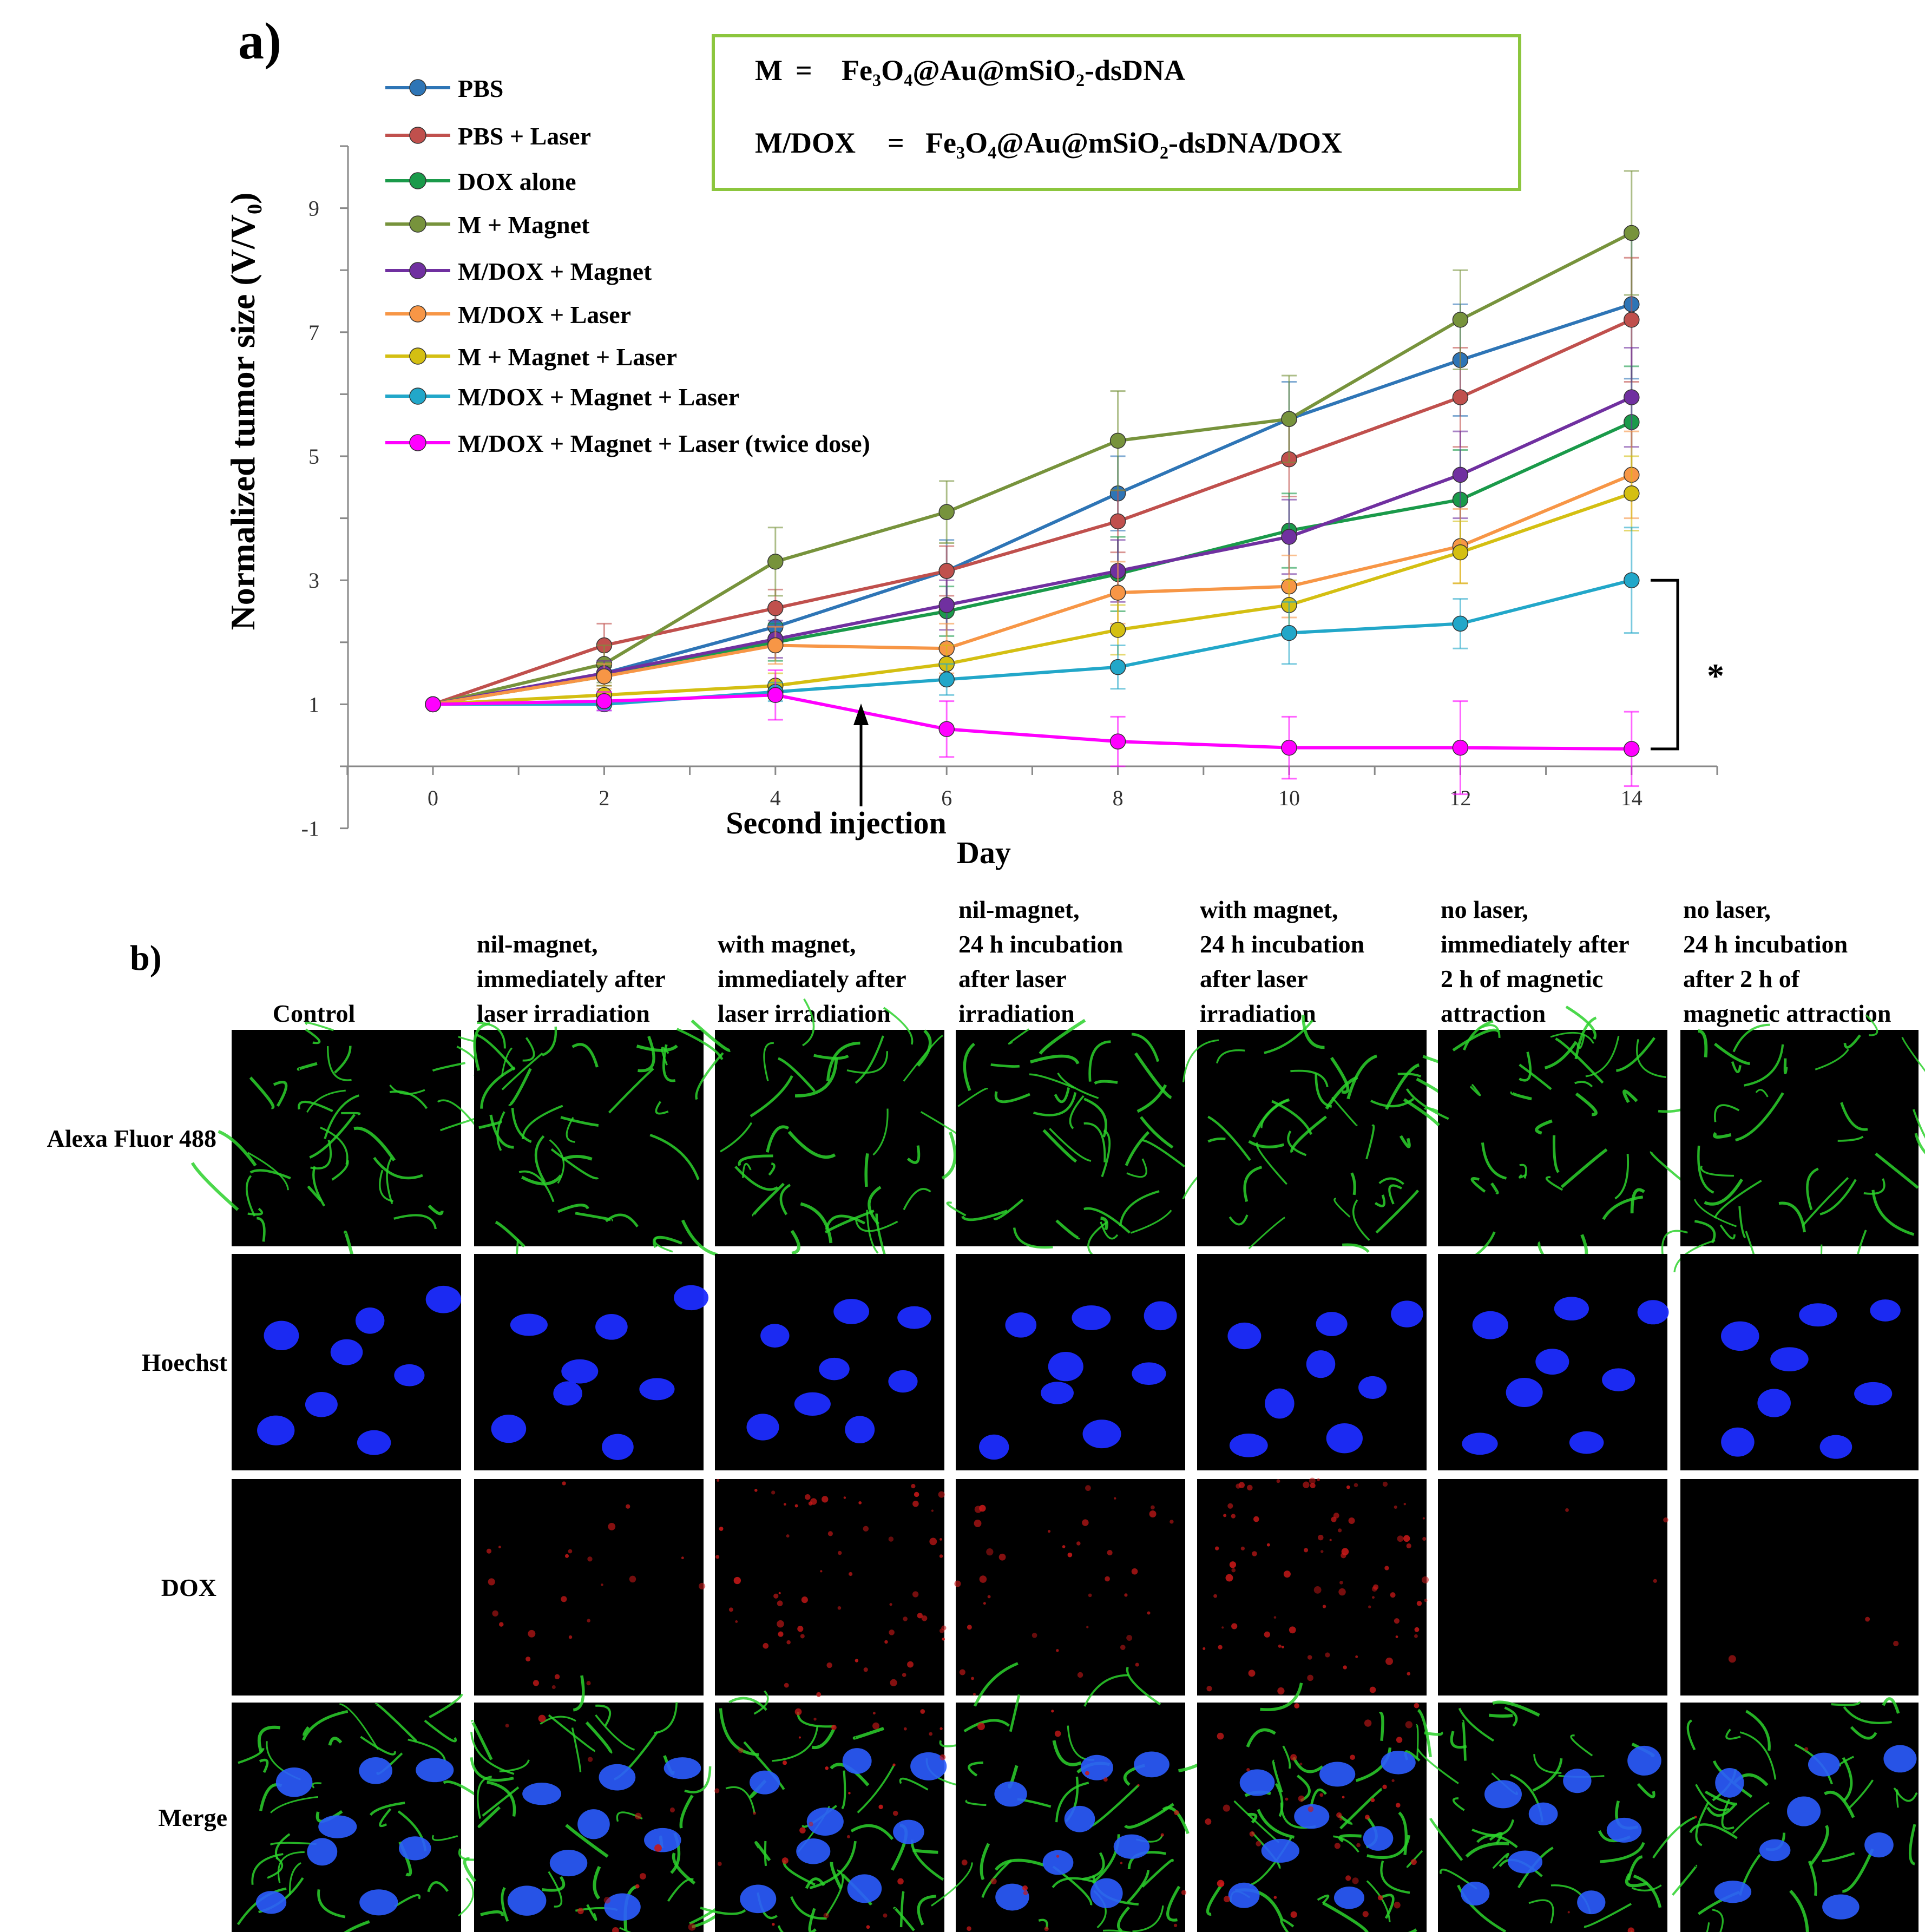 Image resolution: width=1925 pixels, height=1932 pixels. Describe the element at coordinates (1665, 665) in the screenshot. I see `bracket-line` at that location.